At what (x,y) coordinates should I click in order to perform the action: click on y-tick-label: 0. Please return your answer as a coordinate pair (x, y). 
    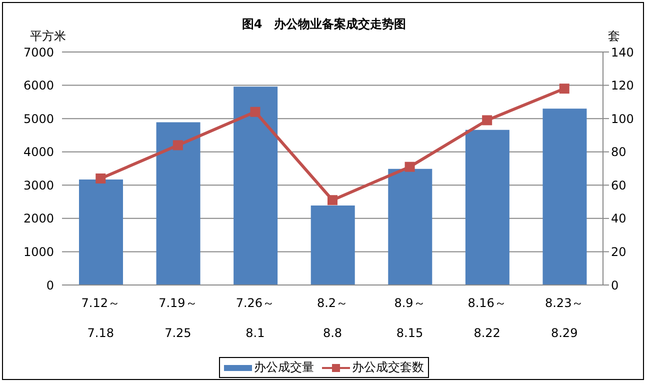
    Looking at the image, I should click on (50, 285).